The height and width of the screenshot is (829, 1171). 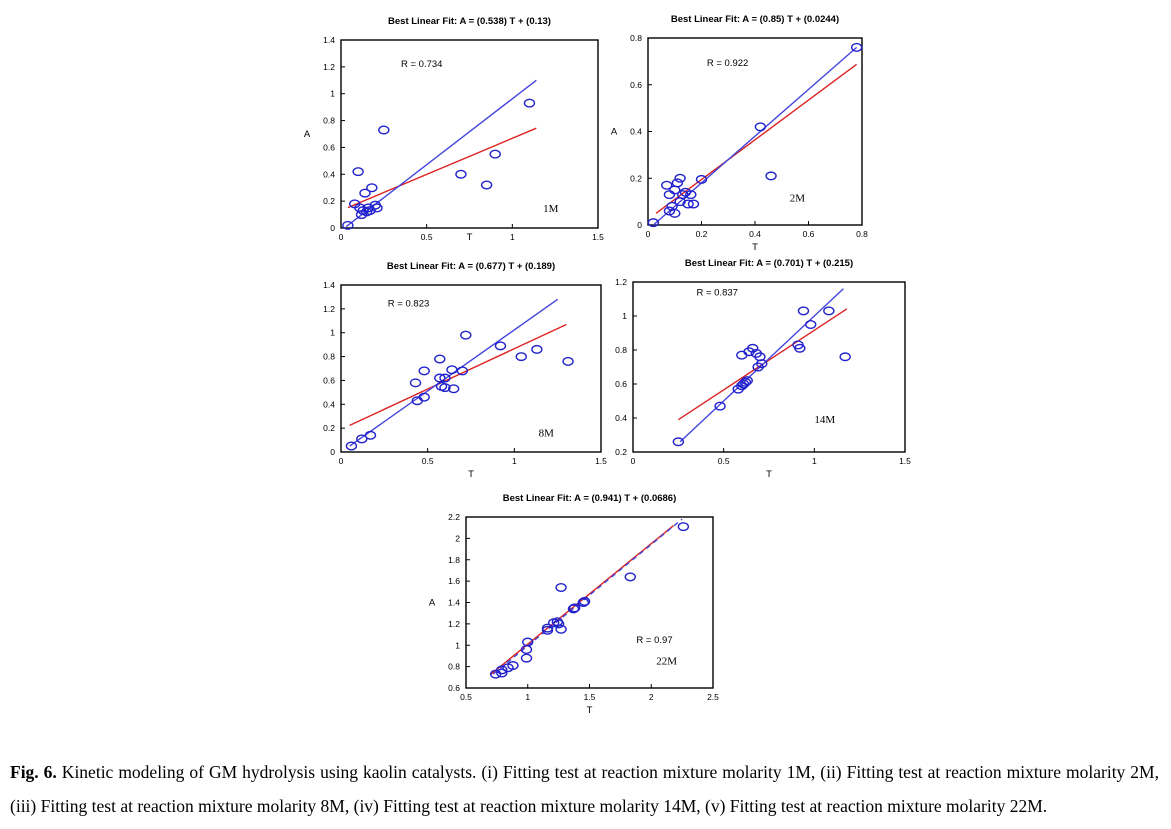 I want to click on model-line, so click(x=761, y=365).